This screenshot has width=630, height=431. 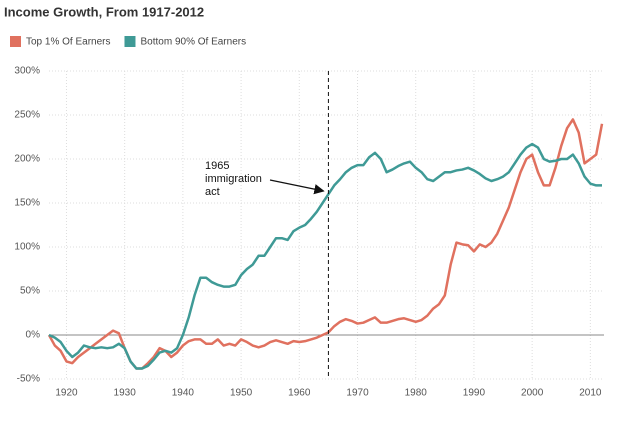 What do you see at coordinates (357, 393) in the screenshot?
I see `x-tick-label: 1970` at bounding box center [357, 393].